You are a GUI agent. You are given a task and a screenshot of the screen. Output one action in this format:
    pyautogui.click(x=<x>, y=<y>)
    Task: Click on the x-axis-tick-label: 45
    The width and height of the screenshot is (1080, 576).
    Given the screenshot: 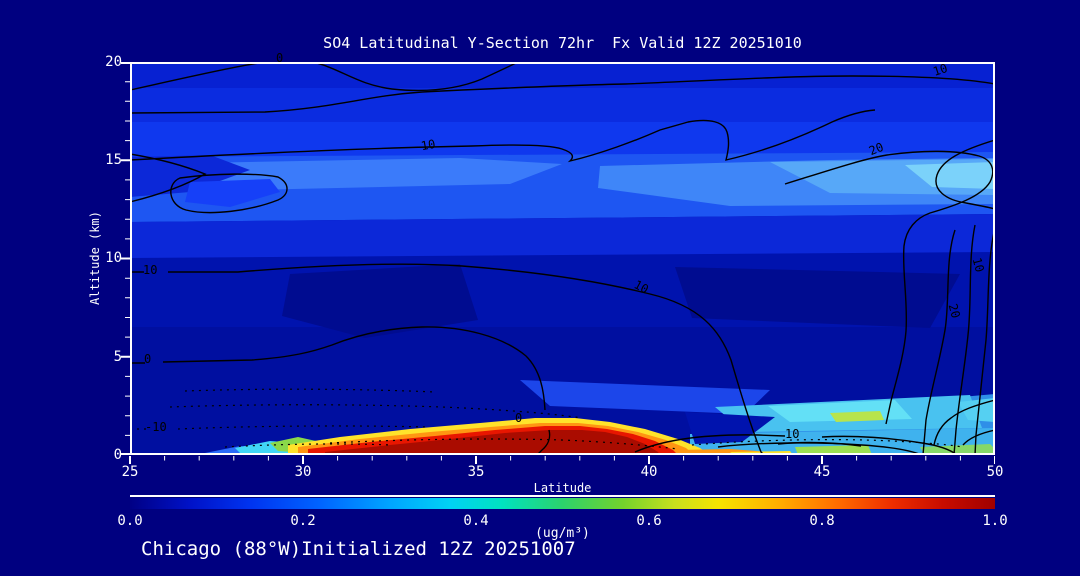 What is the action you would take?
    pyautogui.click(x=822, y=472)
    